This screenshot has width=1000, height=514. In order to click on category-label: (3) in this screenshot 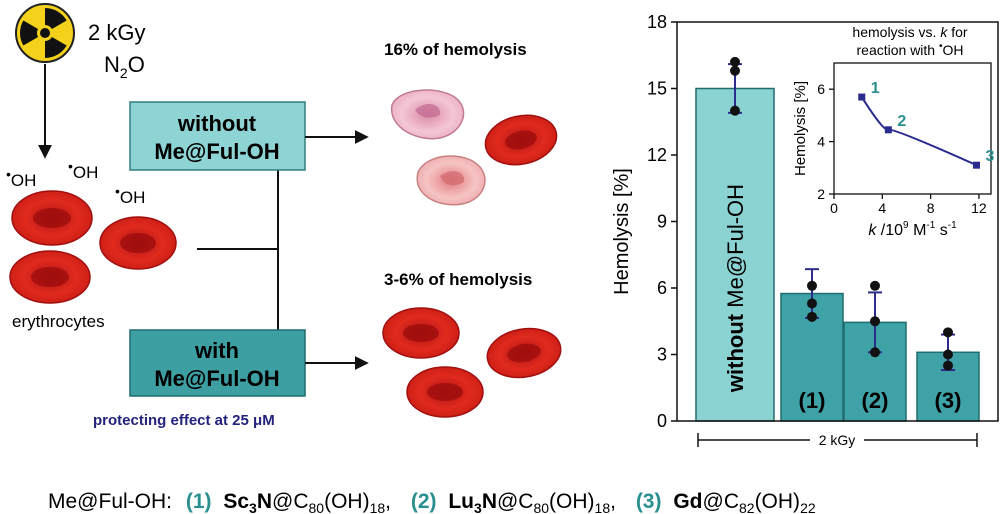, I will do `click(948, 400)`.